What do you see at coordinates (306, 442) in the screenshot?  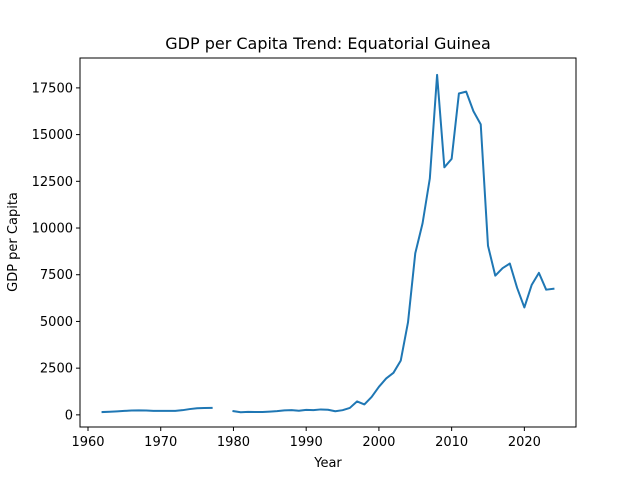 I see `x-tick-label: 1990` at bounding box center [306, 442].